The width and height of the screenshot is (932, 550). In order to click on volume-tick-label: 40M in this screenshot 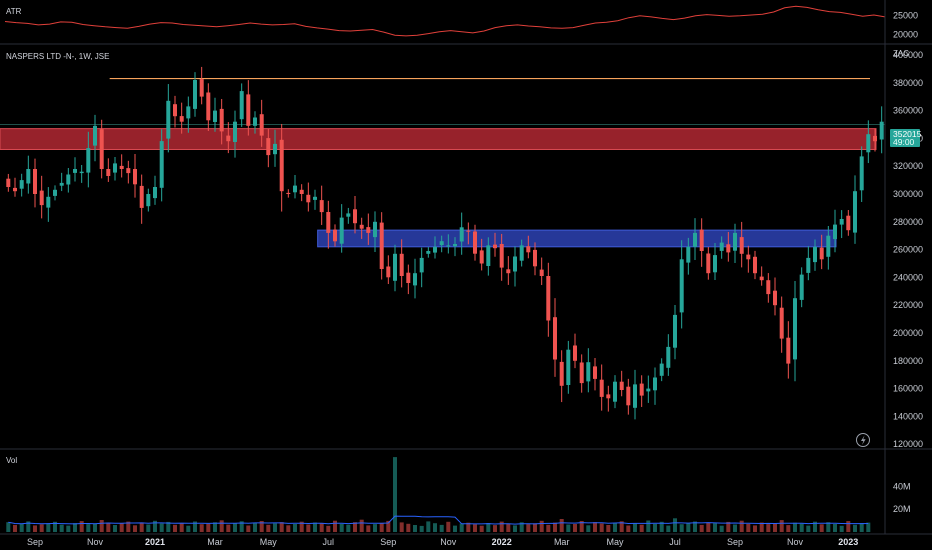, I will do `click(902, 486)`.